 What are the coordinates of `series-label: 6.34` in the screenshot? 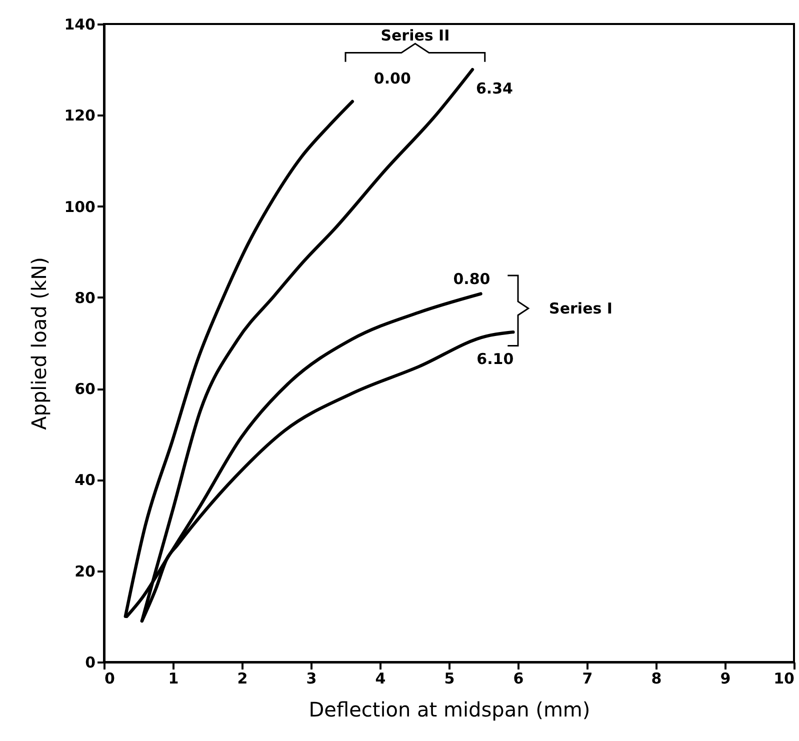 It's located at (494, 89).